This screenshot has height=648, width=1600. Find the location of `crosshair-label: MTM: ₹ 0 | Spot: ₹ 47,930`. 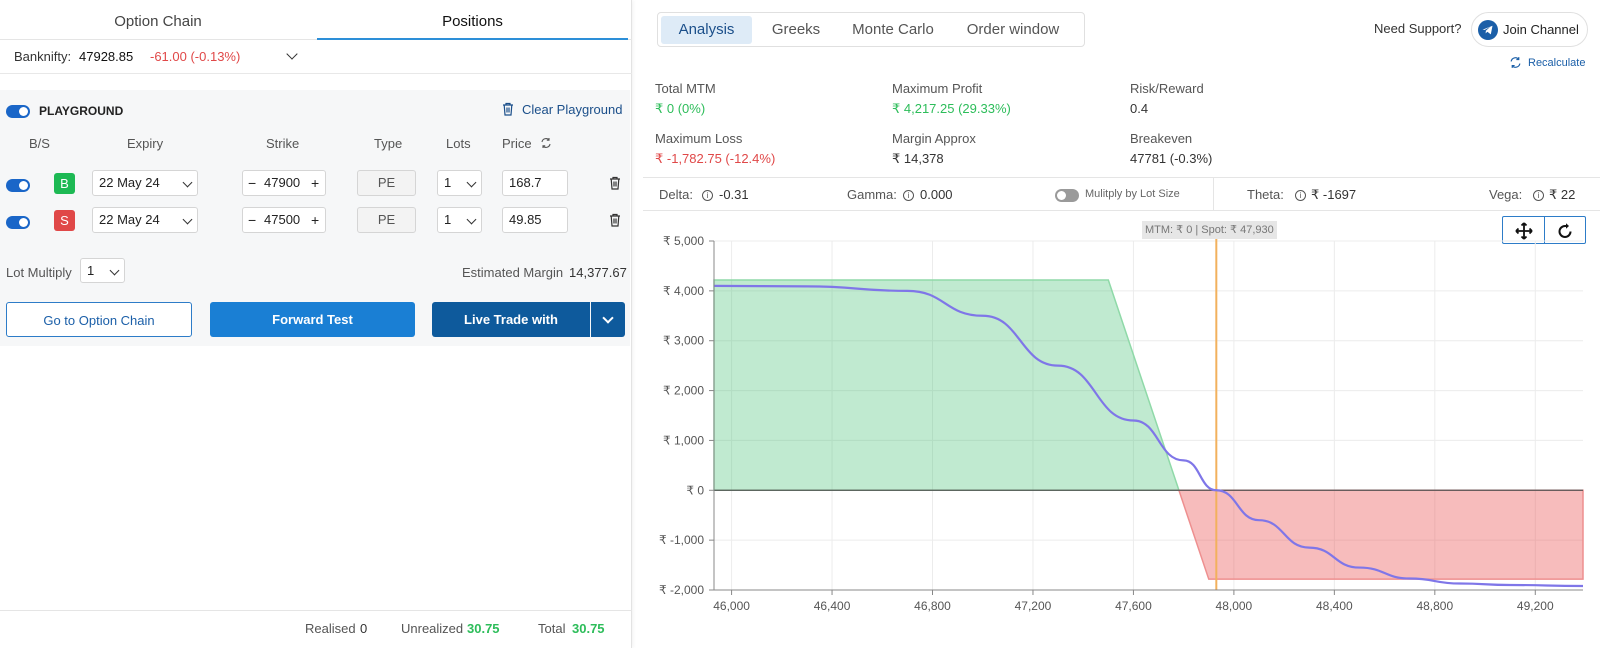

crosshair-label: MTM: ₹ 0 | Spot: ₹ 47,930 is located at coordinates (1209, 230).